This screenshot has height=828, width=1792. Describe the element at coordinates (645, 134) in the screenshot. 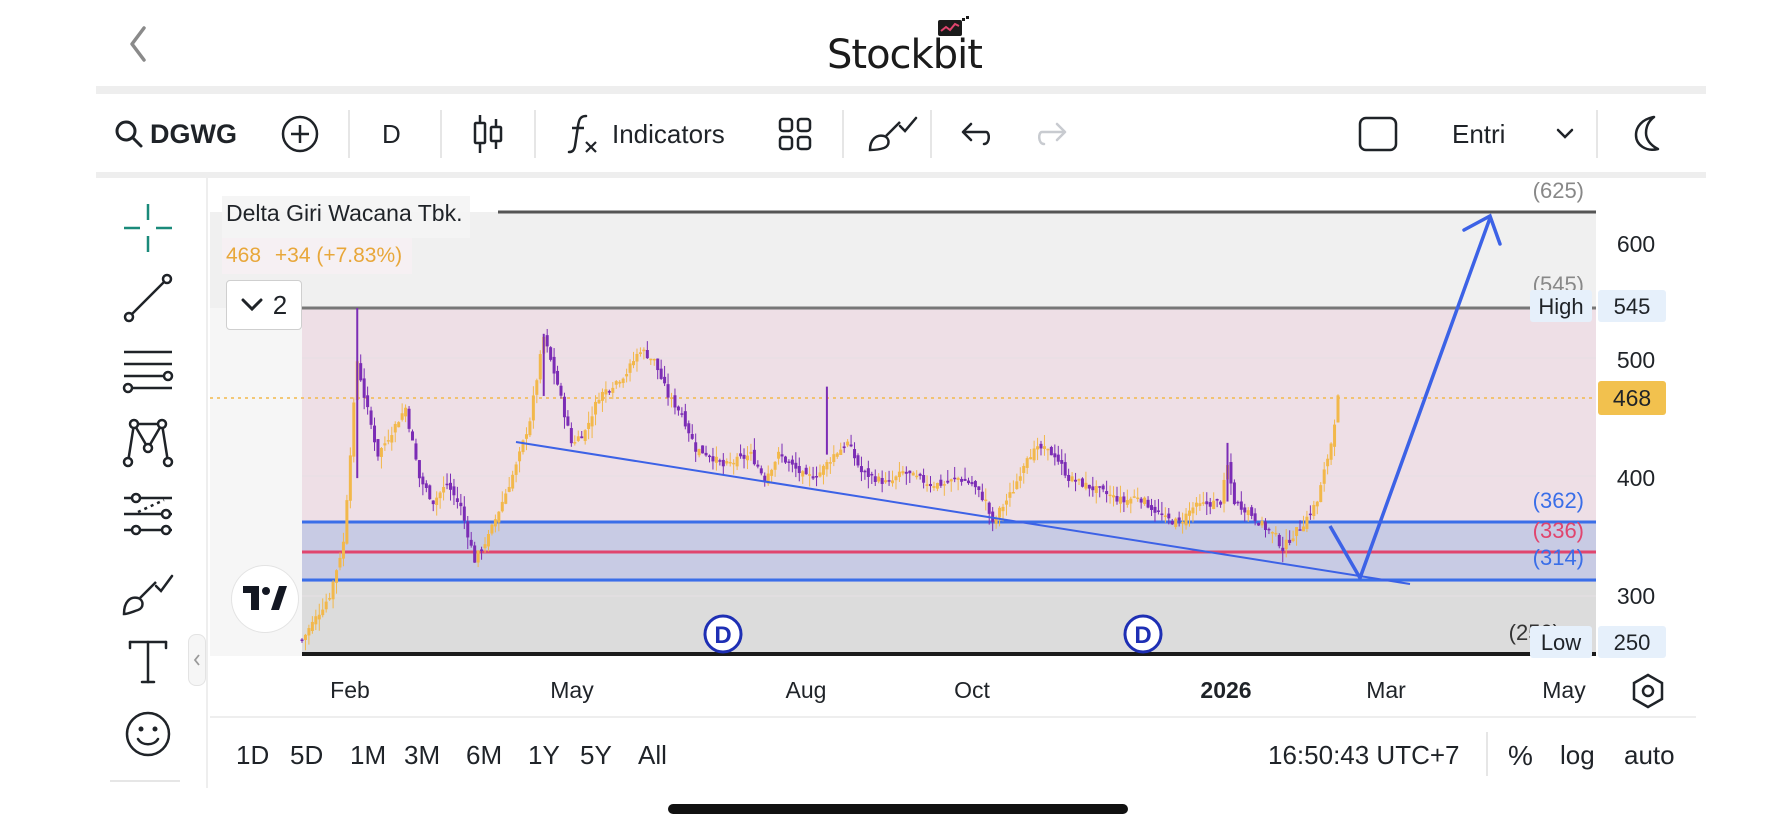

I see `indicators-button: Indicators` at that location.